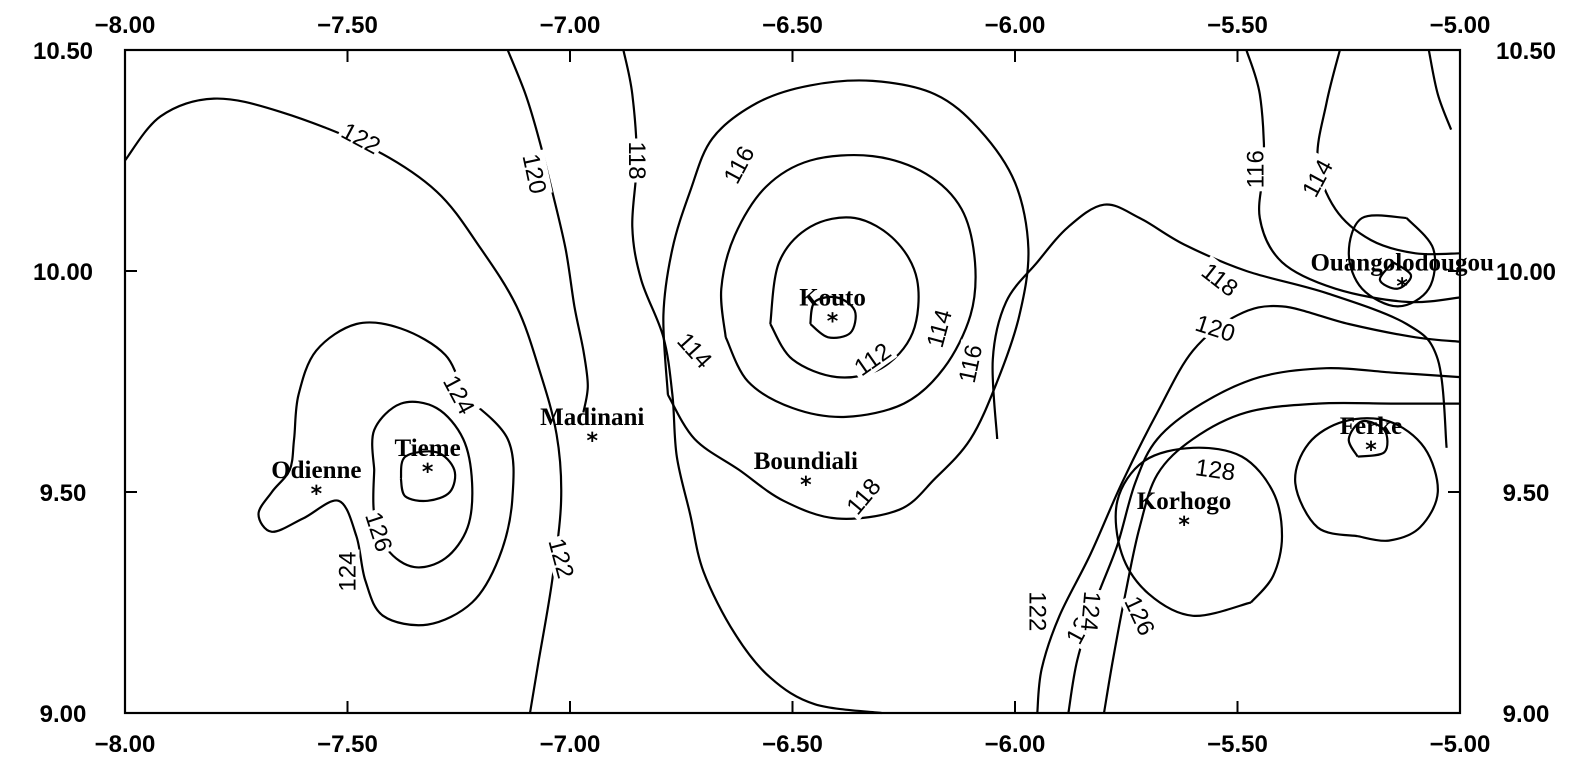 Image resolution: width=1593 pixels, height=768 pixels. I want to click on contour-label: 112, so click(872, 358).